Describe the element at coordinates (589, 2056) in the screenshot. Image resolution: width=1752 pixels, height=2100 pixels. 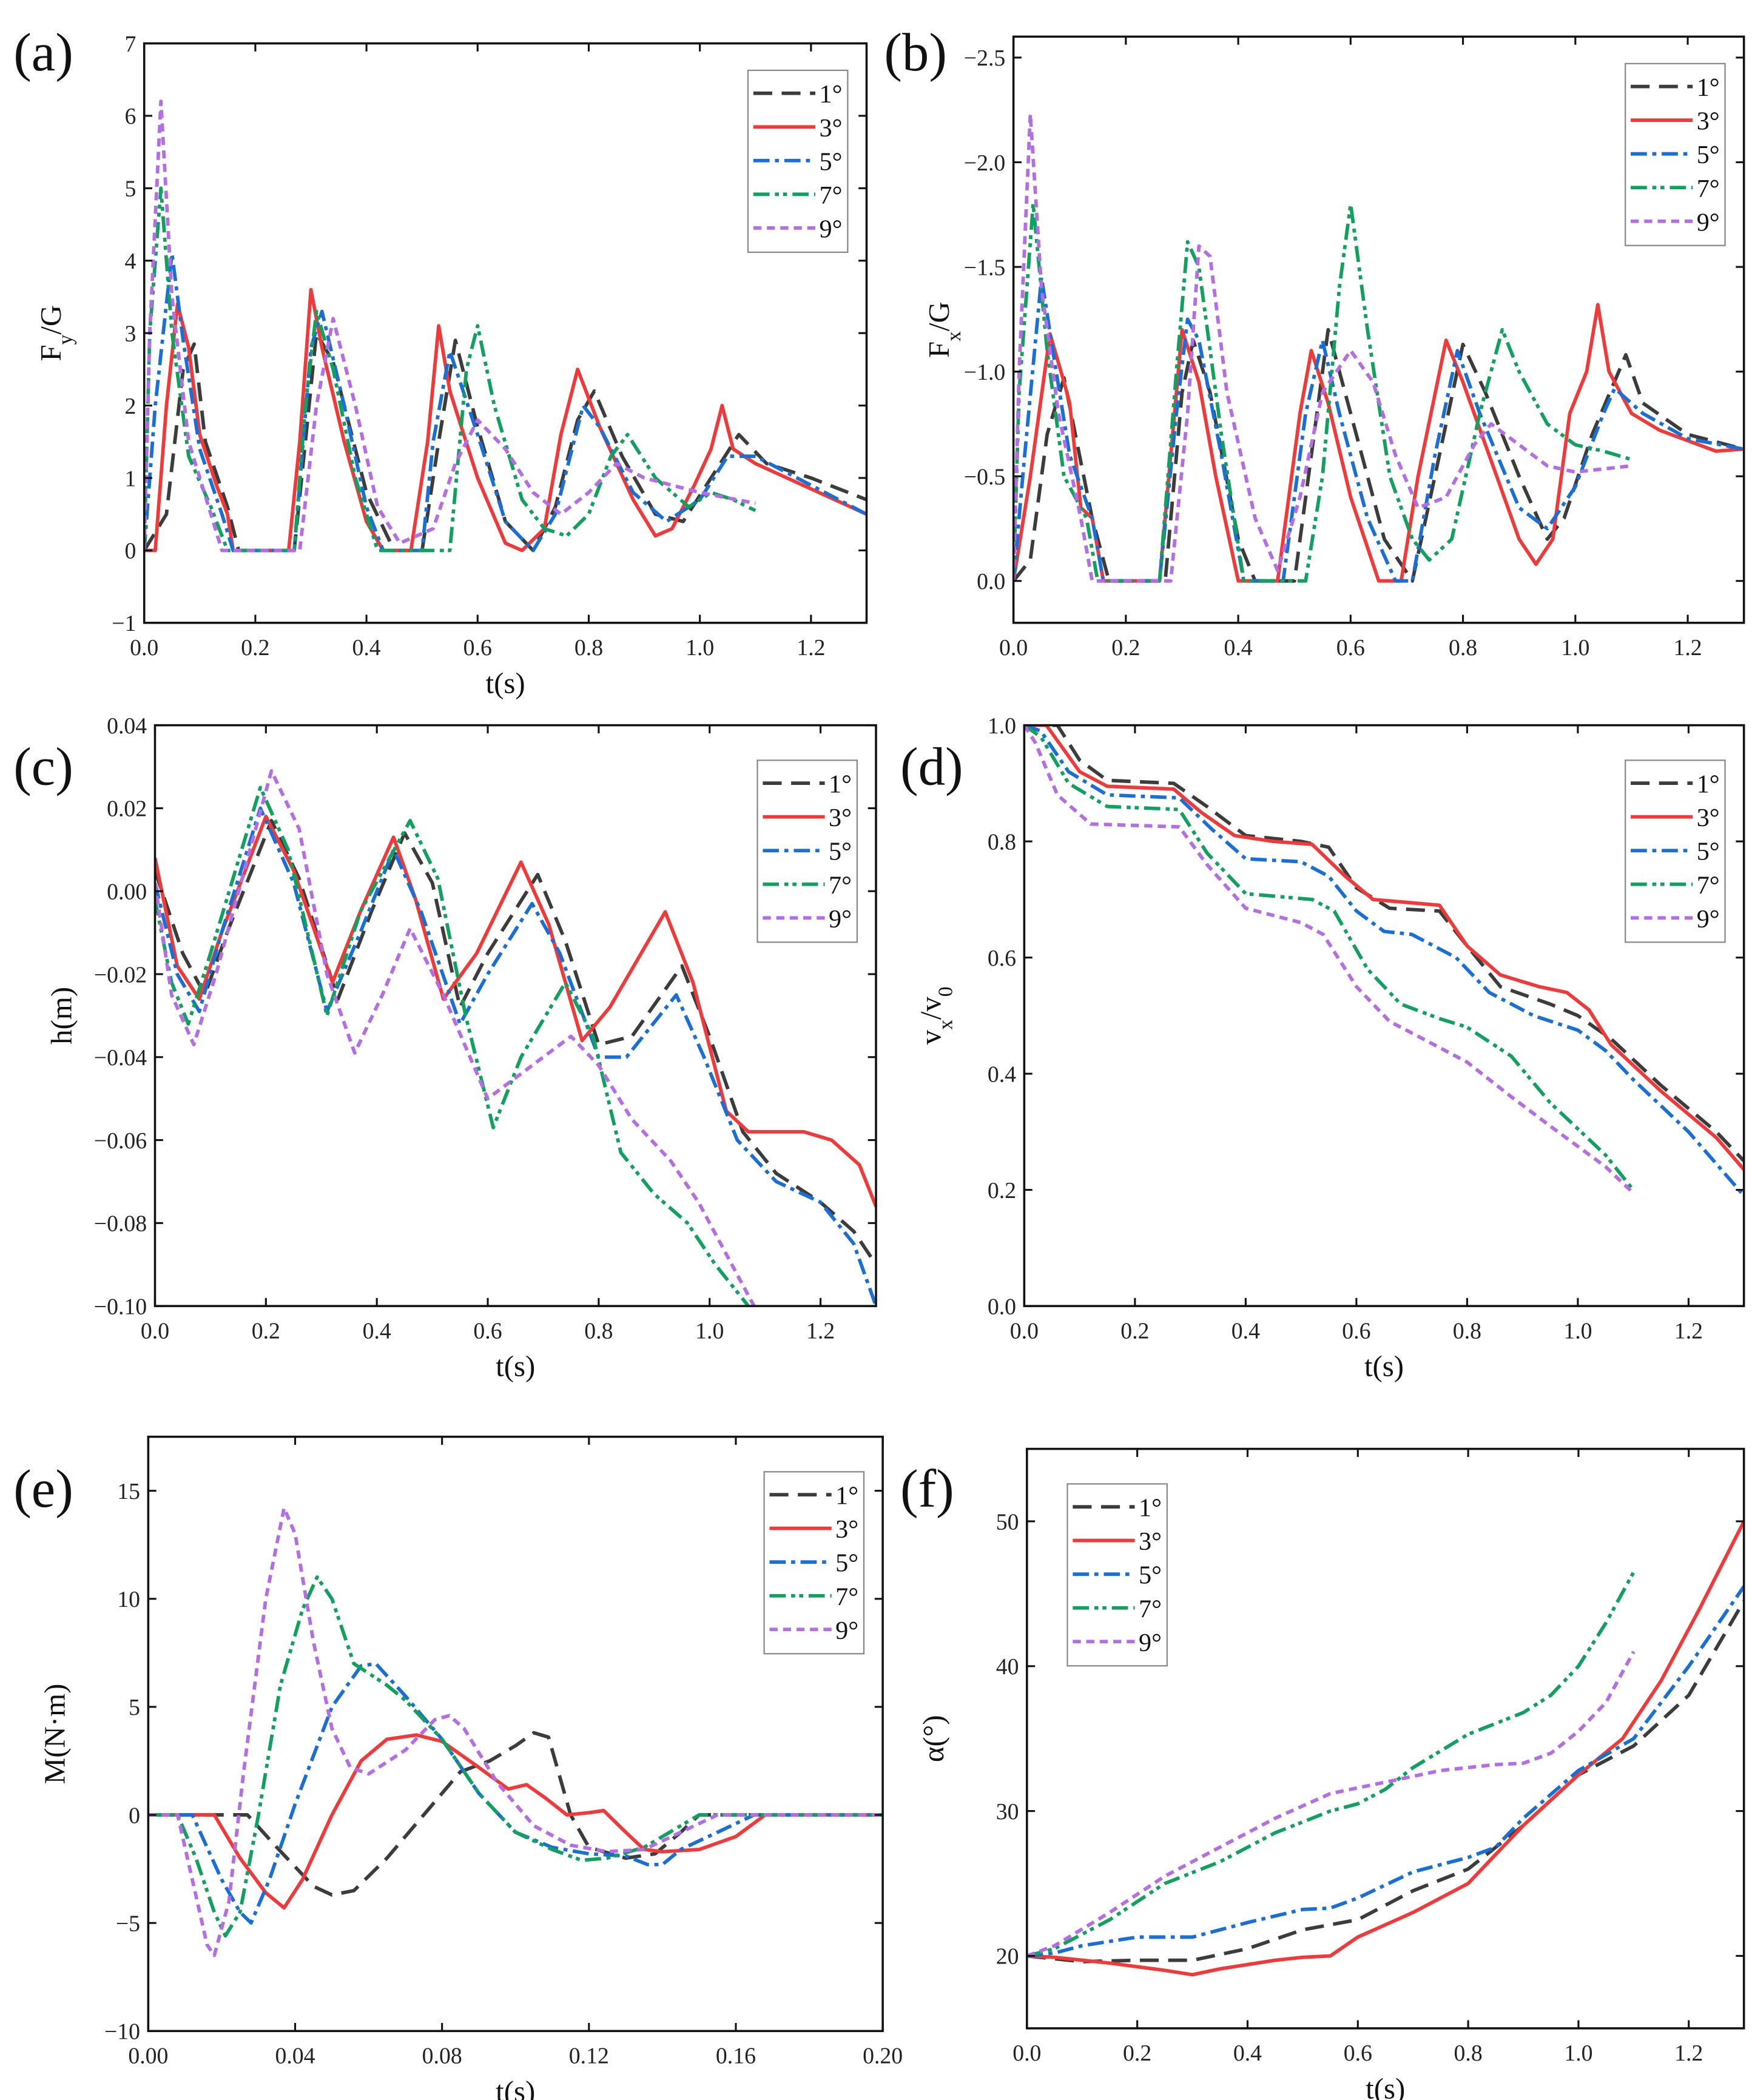
I see `x-tick-label: 0.12` at that location.